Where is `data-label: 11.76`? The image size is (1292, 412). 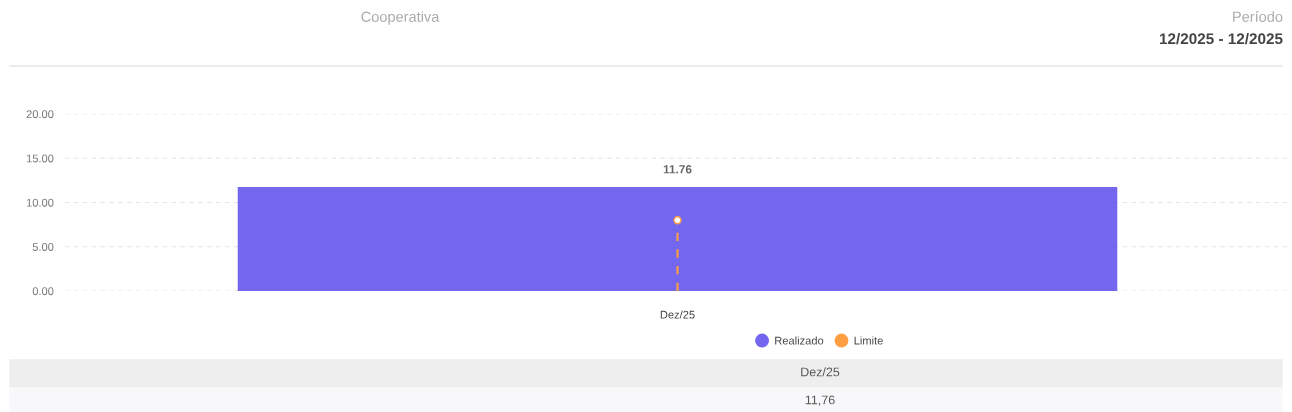
data-label: 11.76 is located at coordinates (677, 169).